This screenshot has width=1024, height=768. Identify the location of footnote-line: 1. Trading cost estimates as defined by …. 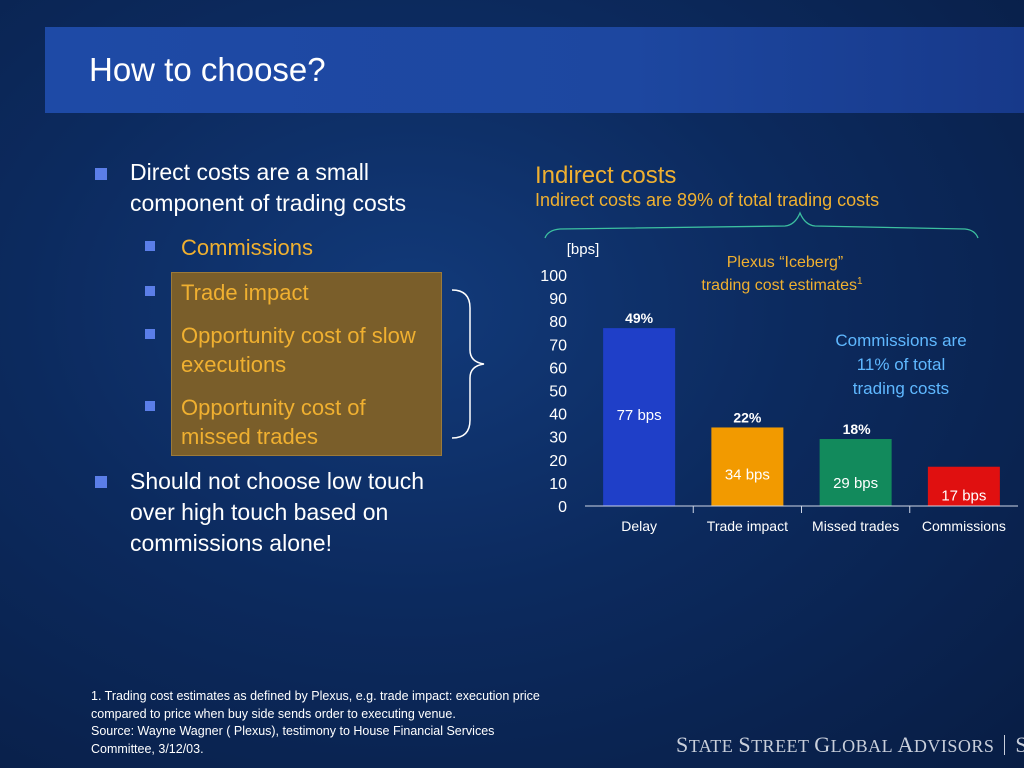
(315, 696).